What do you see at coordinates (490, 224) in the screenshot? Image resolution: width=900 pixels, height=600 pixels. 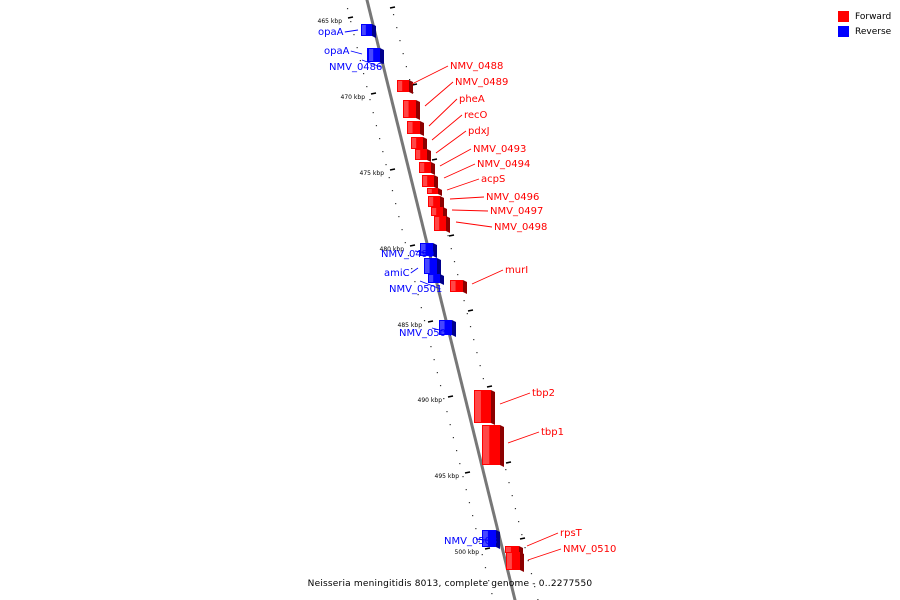 I see `gene-nmv-0498: NMV_0498` at bounding box center [490, 224].